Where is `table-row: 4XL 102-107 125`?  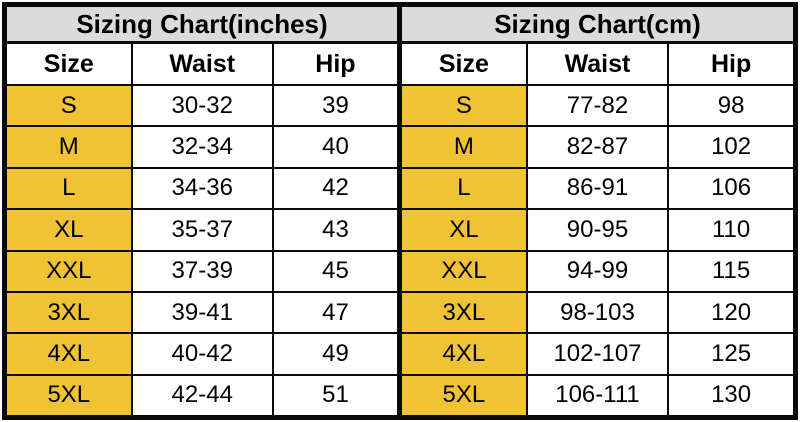 table-row: 4XL 102-107 125 is located at coordinates (597, 354).